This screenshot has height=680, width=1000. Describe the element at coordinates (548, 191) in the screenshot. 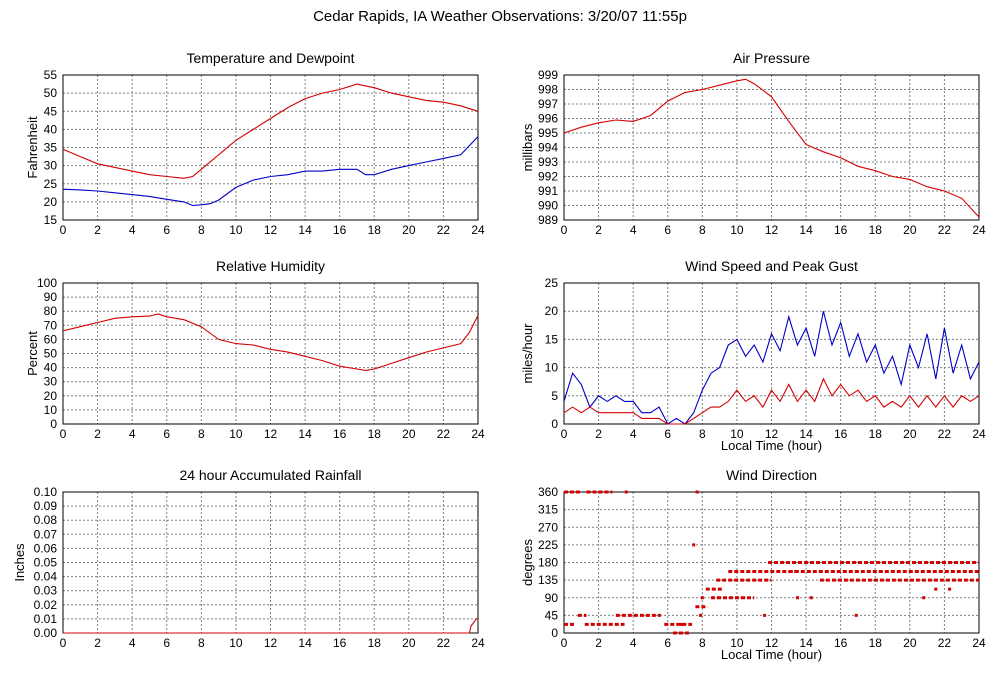

I see `y-tick-label: 991` at that location.